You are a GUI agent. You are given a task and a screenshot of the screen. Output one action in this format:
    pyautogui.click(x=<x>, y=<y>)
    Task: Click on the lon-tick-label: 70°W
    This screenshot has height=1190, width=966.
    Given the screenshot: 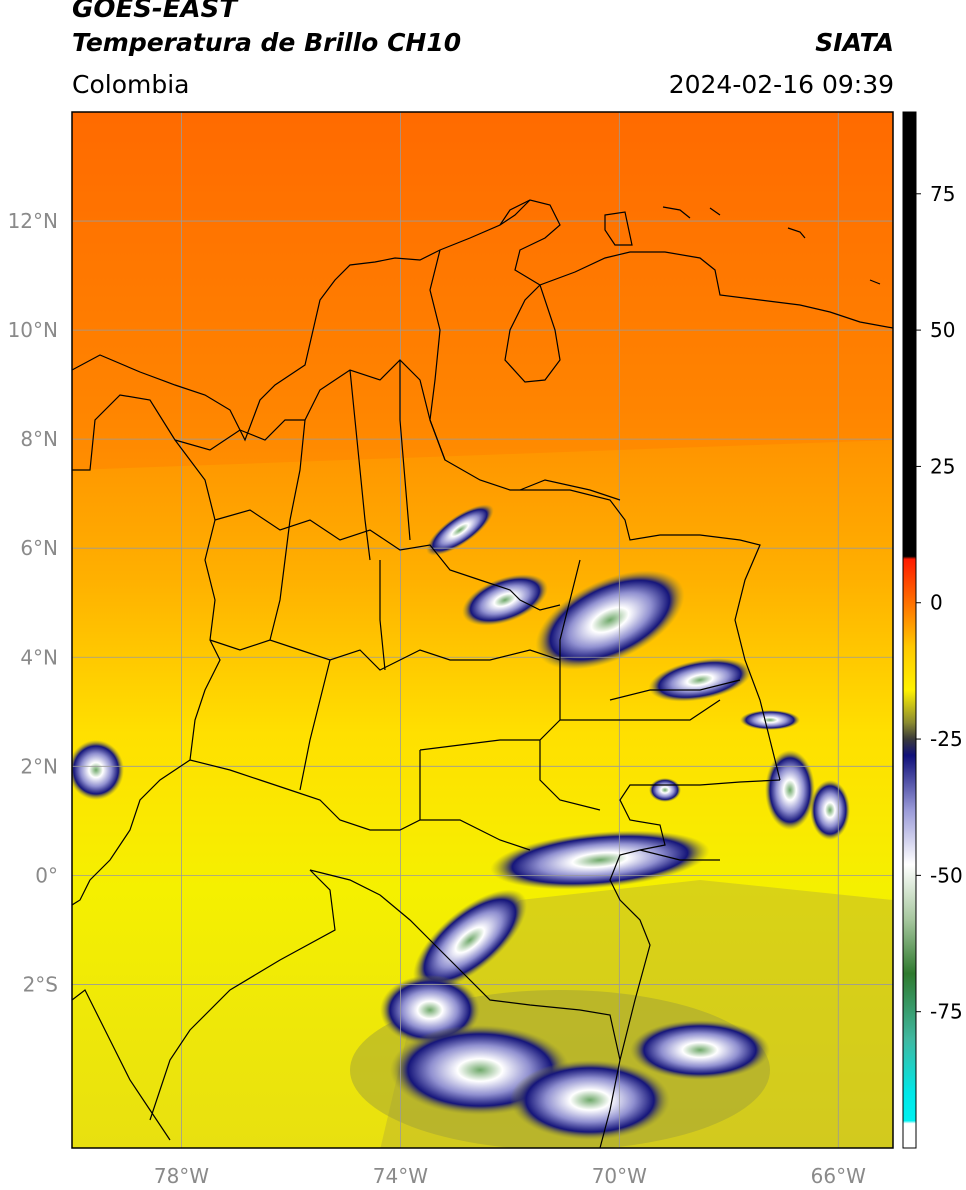 What is the action you would take?
    pyautogui.click(x=619, y=1176)
    